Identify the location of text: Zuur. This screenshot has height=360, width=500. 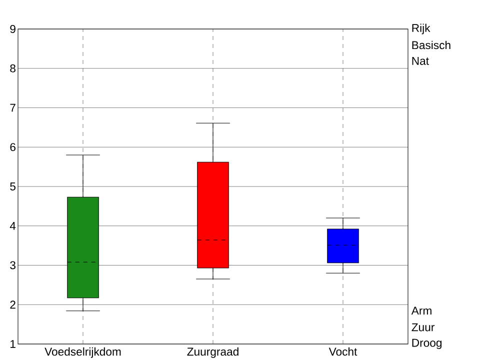
(423, 327).